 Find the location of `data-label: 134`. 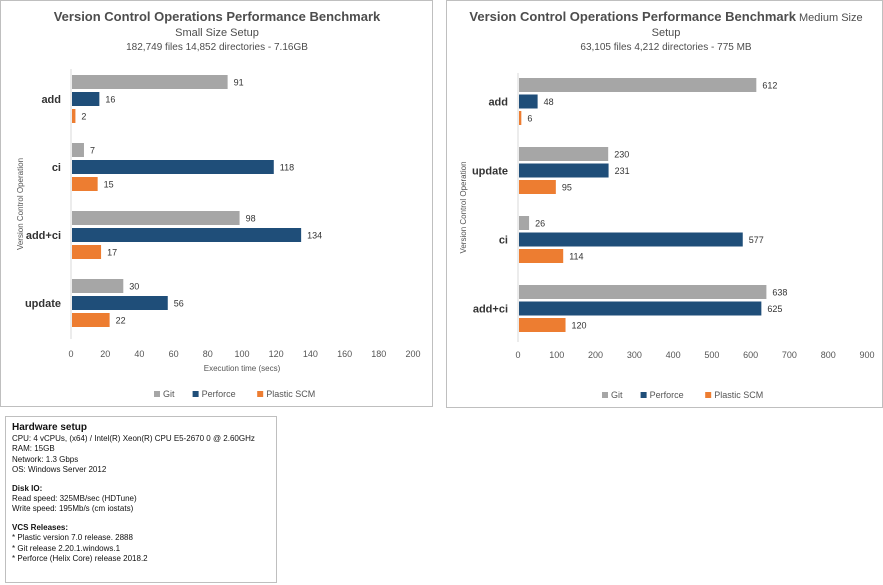

data-label: 134 is located at coordinates (314, 236).